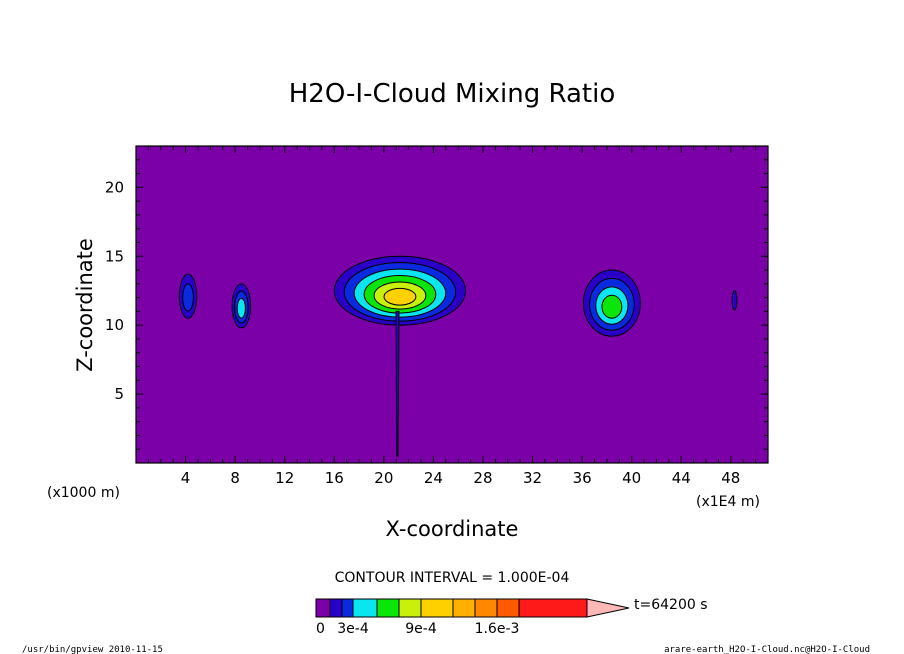  What do you see at coordinates (532, 478) in the screenshot?
I see `x-tick-label: 32` at bounding box center [532, 478].